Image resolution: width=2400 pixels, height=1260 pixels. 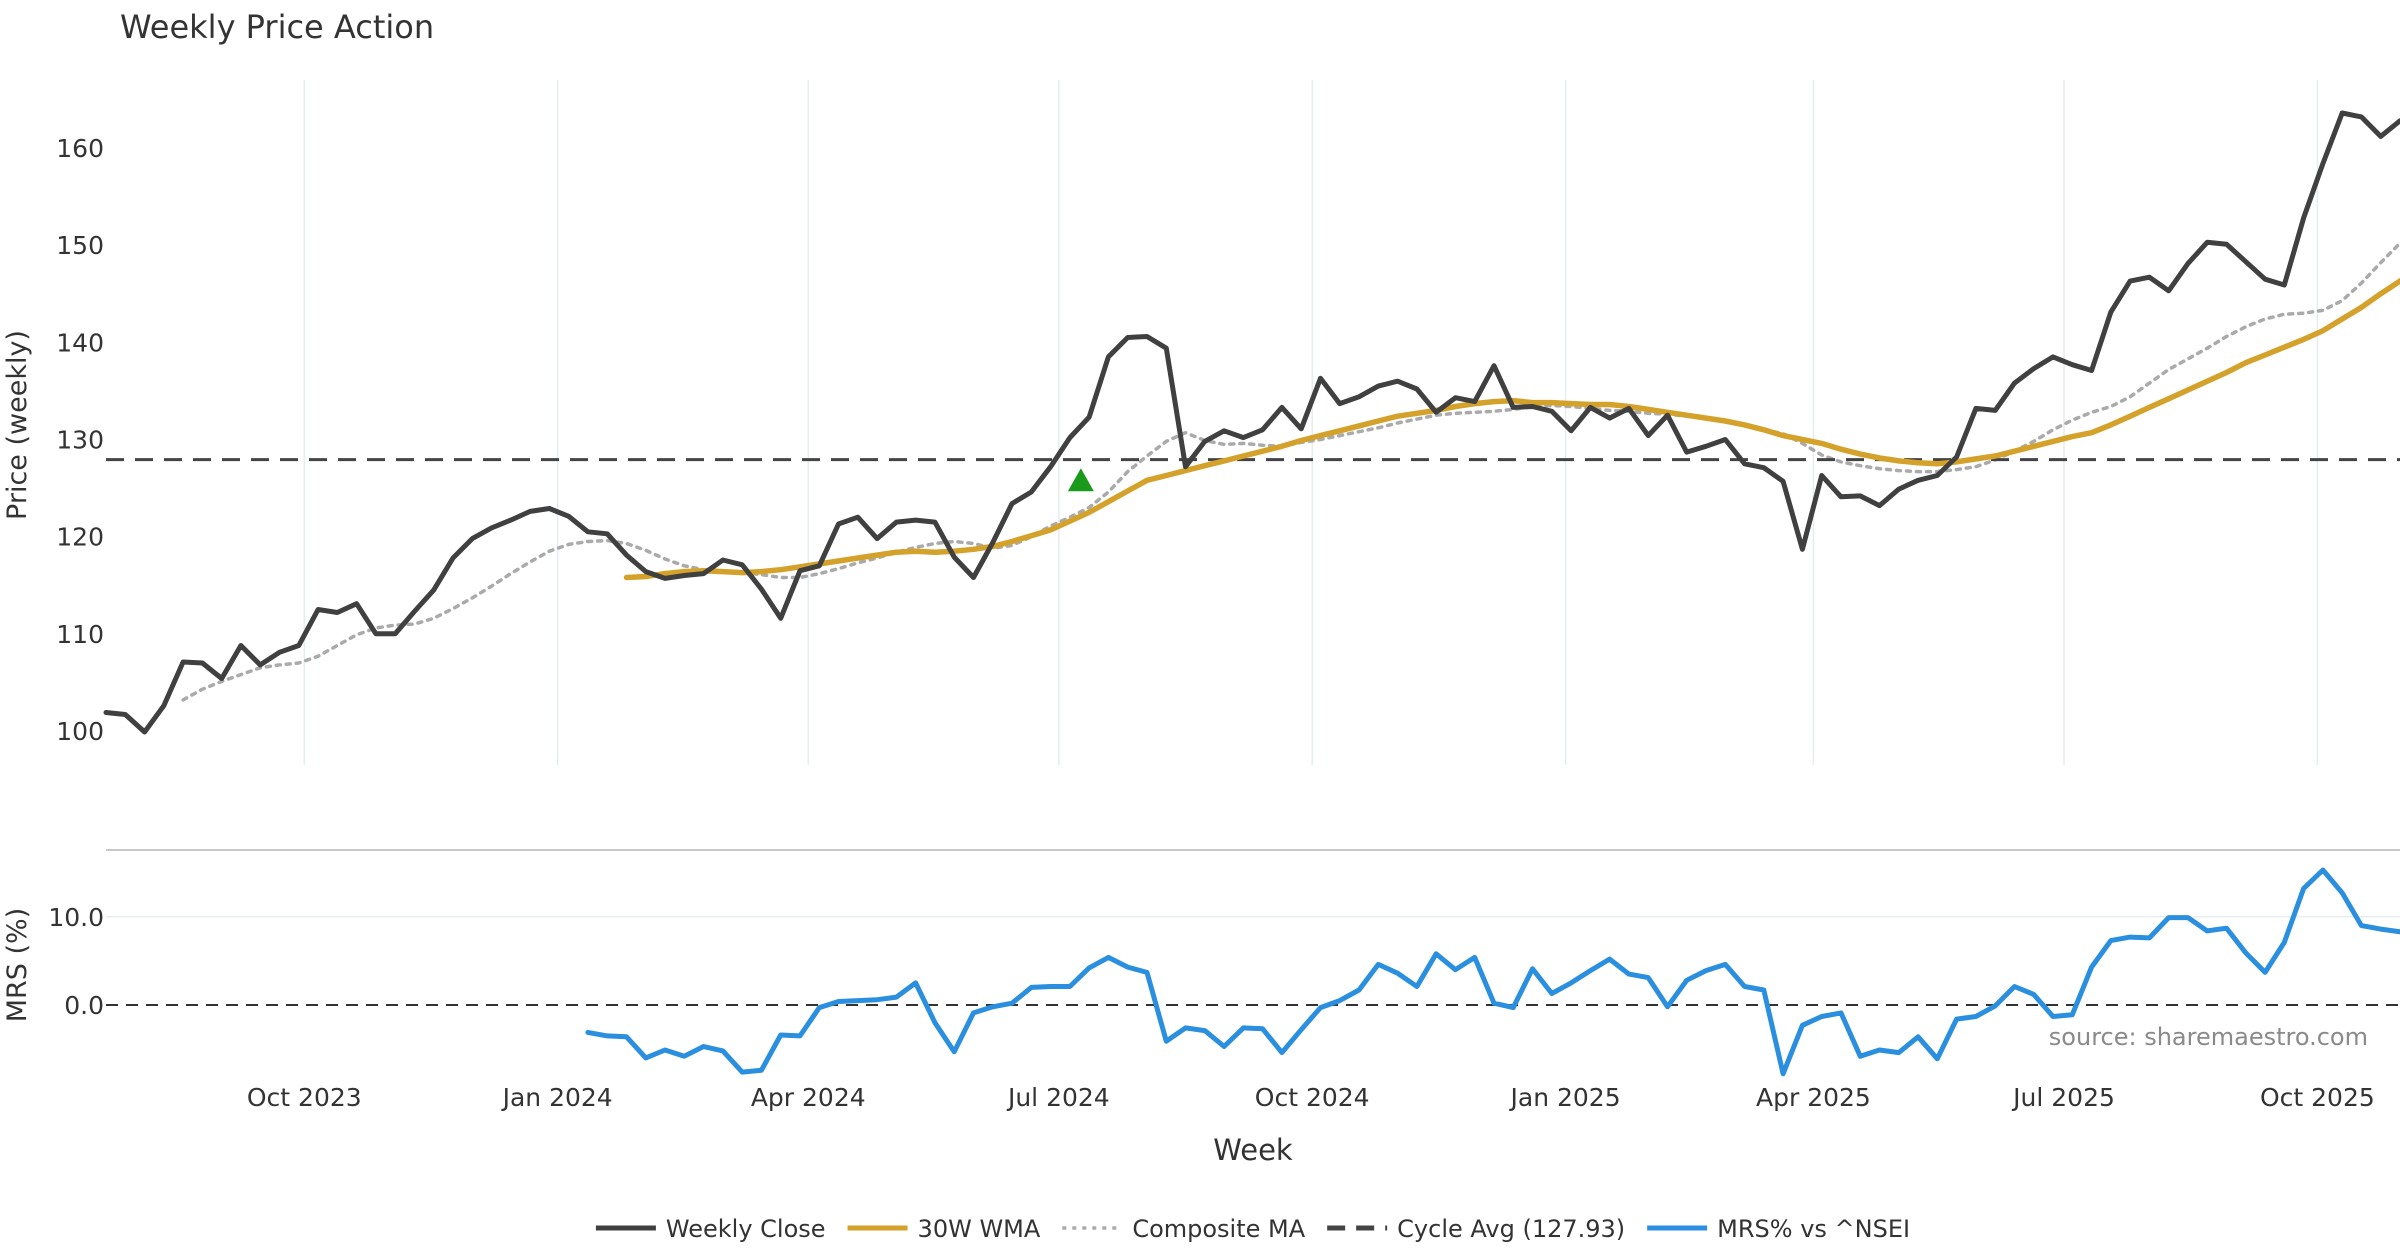 What do you see at coordinates (808, 1097) in the screenshot?
I see `x-tick-label: Apr 2024` at bounding box center [808, 1097].